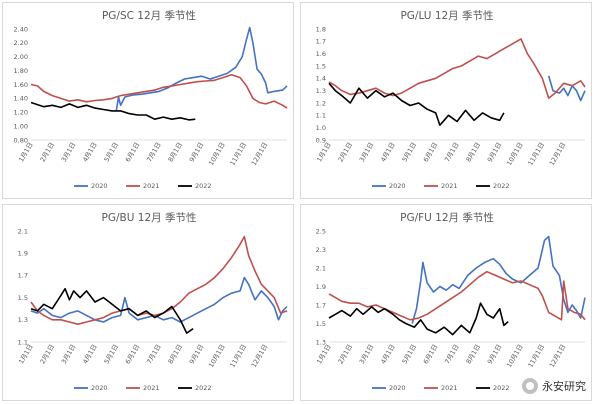 The width and height of the screenshot is (596, 404). I want to click on y-tick-label: 2.40, so click(21, 29).